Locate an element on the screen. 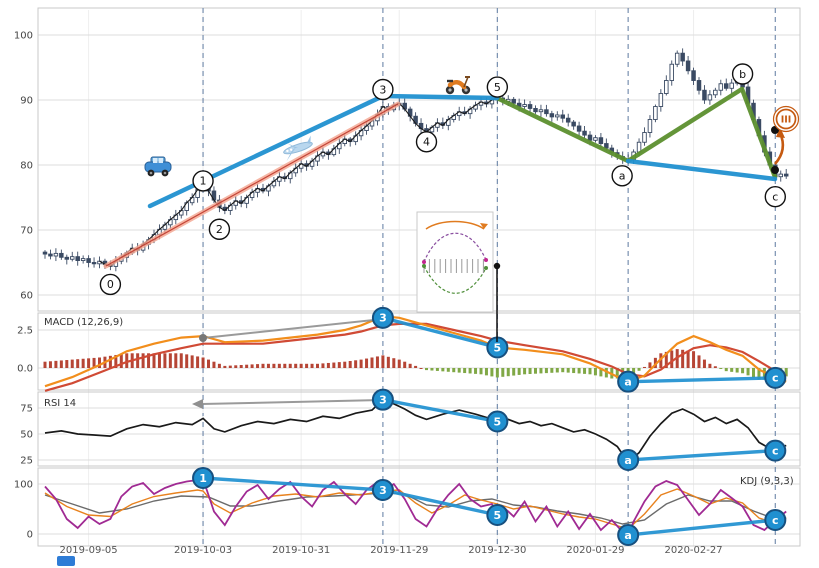 Image resolution: width=819 pixels, height=568 pixels. car-icon is located at coordinates (158, 166).